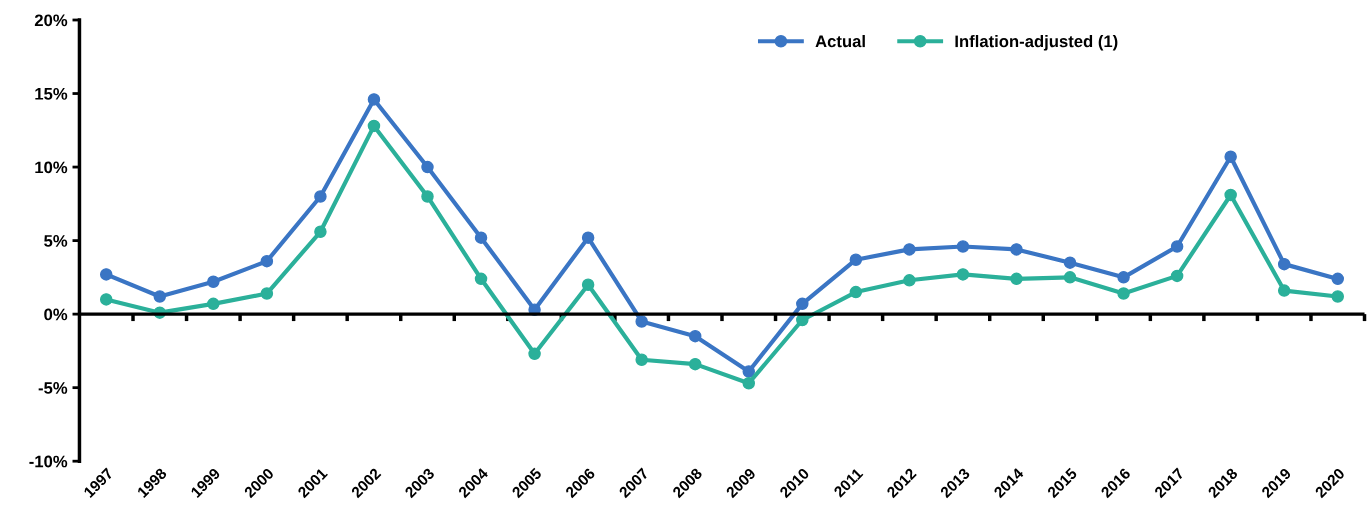  Describe the element at coordinates (51, 167) in the screenshot. I see `y-tick-label: 10%` at that location.